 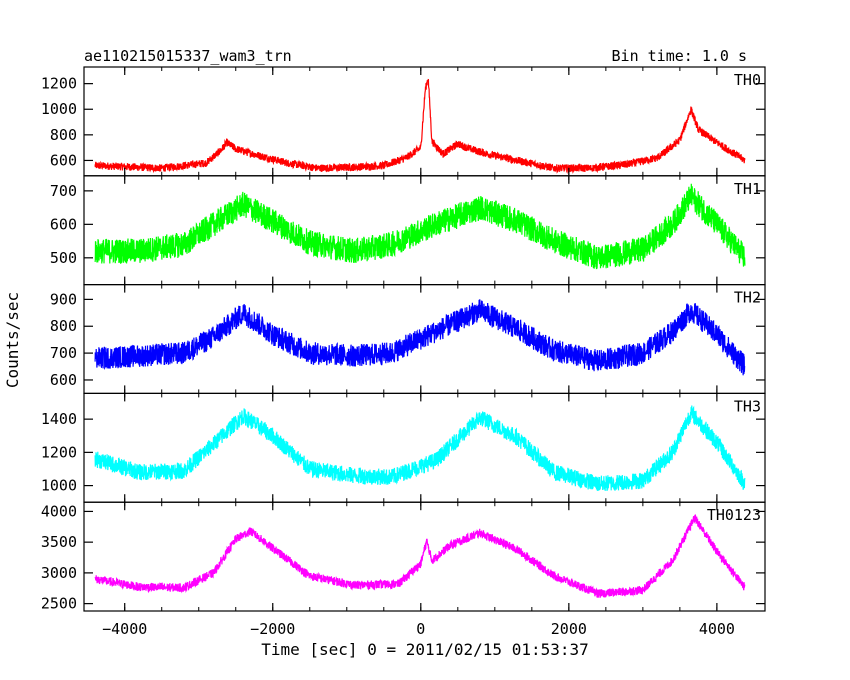 What do you see at coordinates (747, 298) in the screenshot?
I see `series-label: TH2` at bounding box center [747, 298].